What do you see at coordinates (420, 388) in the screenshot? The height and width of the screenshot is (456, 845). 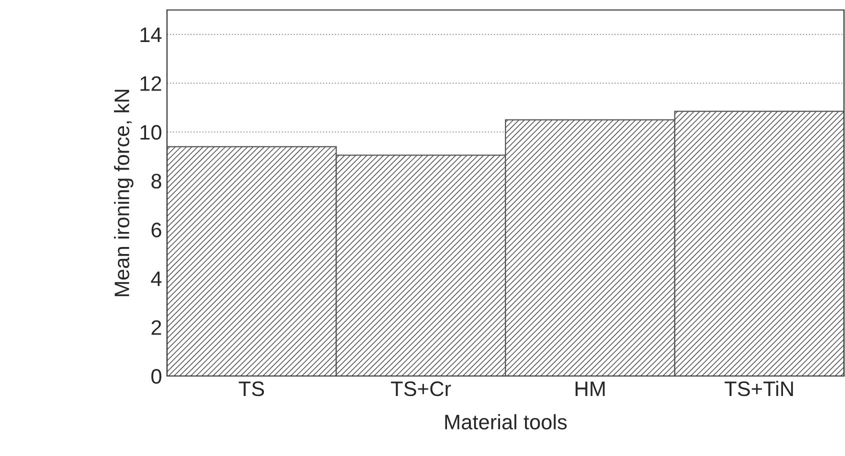 I see `x-tick-label: TS+Cr` at bounding box center [420, 388].